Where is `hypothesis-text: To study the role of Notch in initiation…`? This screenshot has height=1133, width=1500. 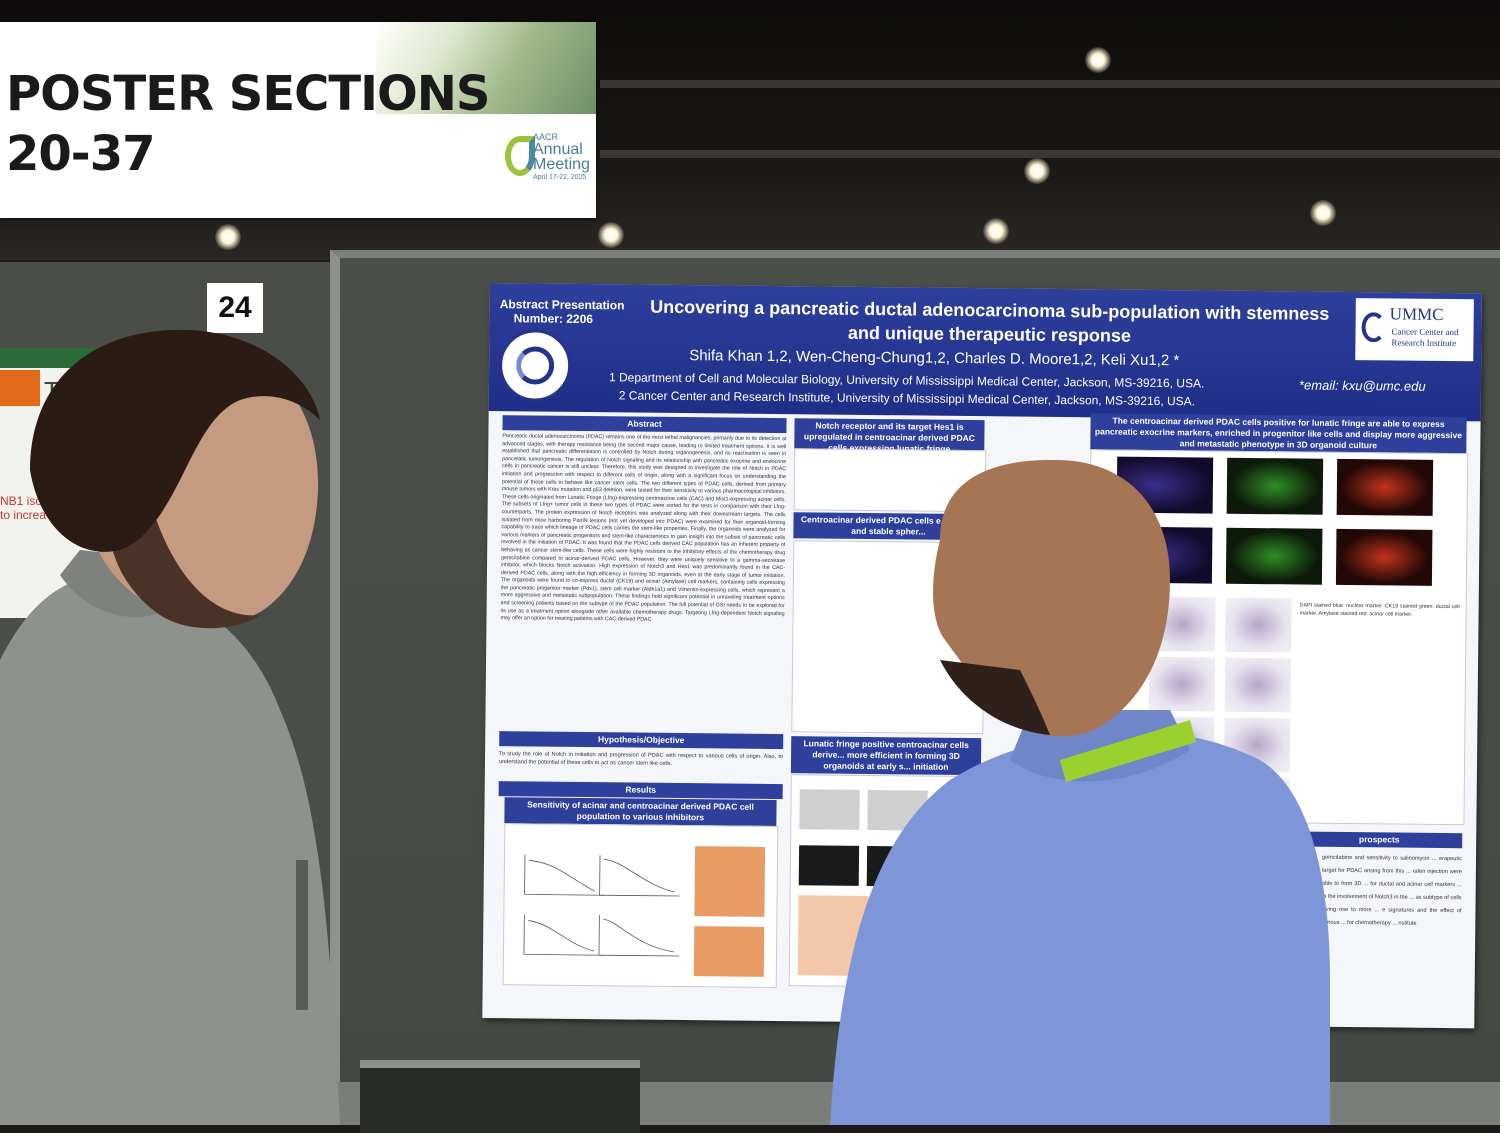 hypothesis-text: To study the role of Notch in initiation… is located at coordinates (641, 759).